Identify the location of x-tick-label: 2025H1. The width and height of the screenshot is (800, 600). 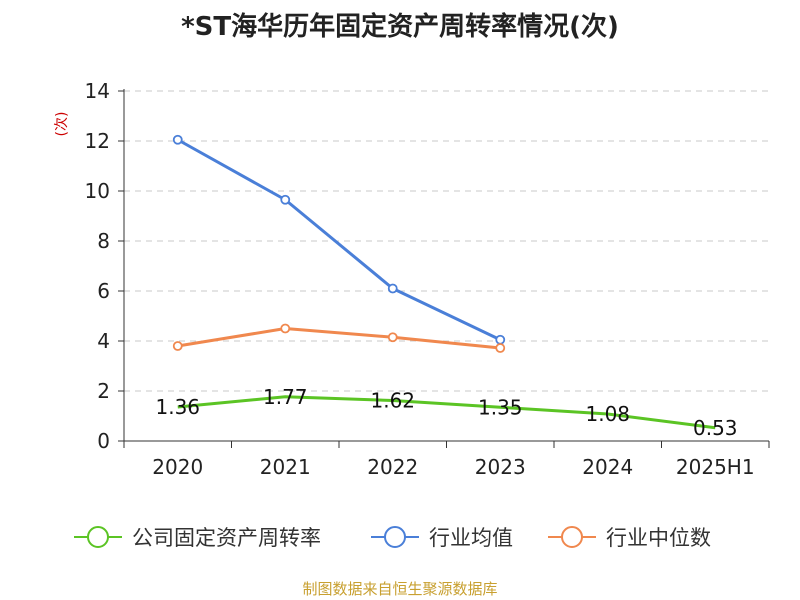
(715, 467).